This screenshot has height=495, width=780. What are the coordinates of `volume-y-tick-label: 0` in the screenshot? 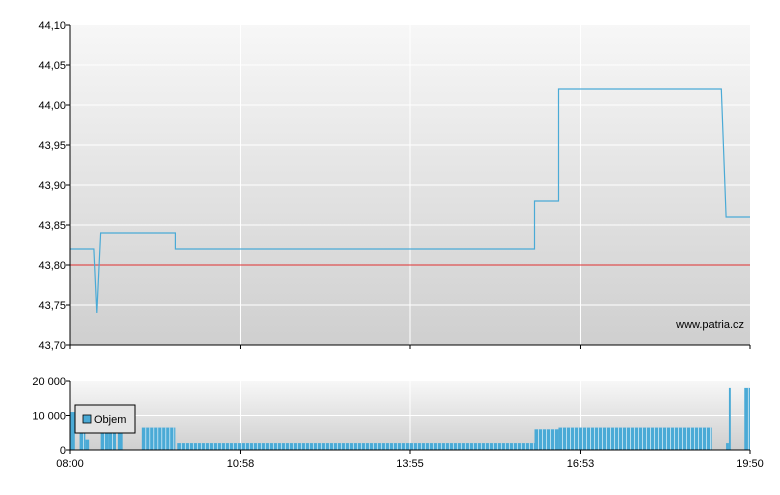 It's located at (63, 451).